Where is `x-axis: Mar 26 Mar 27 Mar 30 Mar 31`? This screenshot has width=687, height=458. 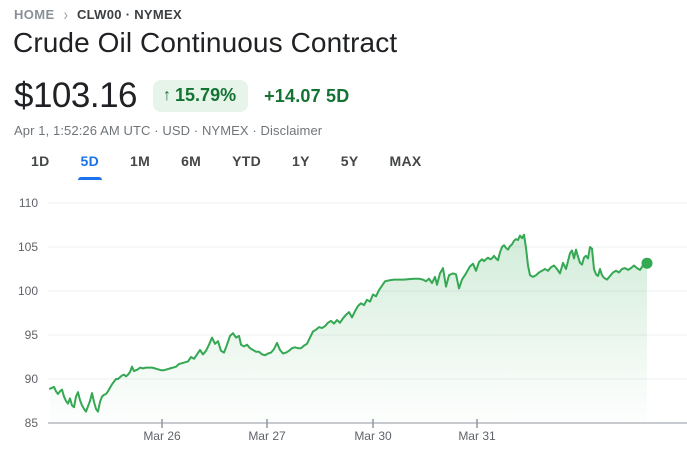 x-axis: Mar 26 Mar 27 Mar 30 Mar 31 is located at coordinates (319, 431).